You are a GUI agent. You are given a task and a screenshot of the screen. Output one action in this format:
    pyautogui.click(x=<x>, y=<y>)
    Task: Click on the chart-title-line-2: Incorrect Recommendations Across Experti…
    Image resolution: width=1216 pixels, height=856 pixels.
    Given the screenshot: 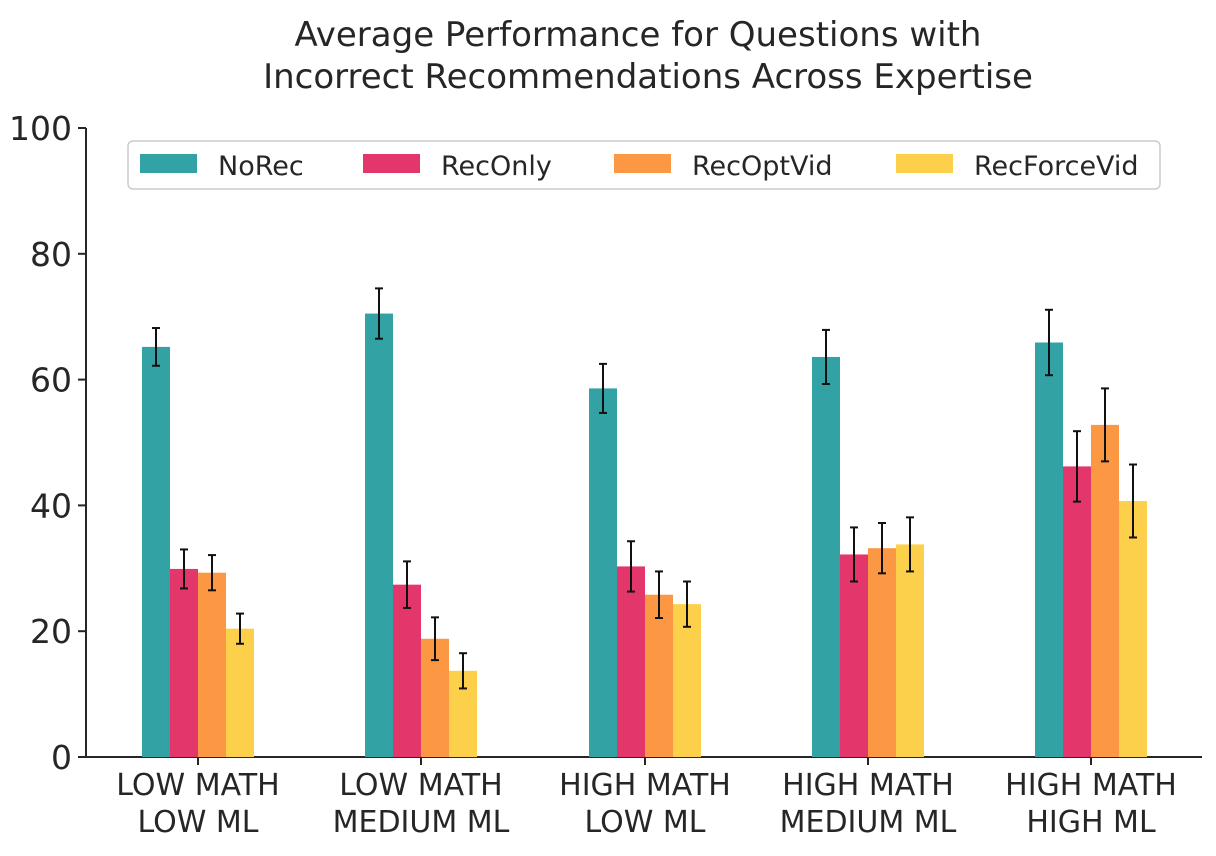 What is the action you would take?
    pyautogui.click(x=648, y=77)
    